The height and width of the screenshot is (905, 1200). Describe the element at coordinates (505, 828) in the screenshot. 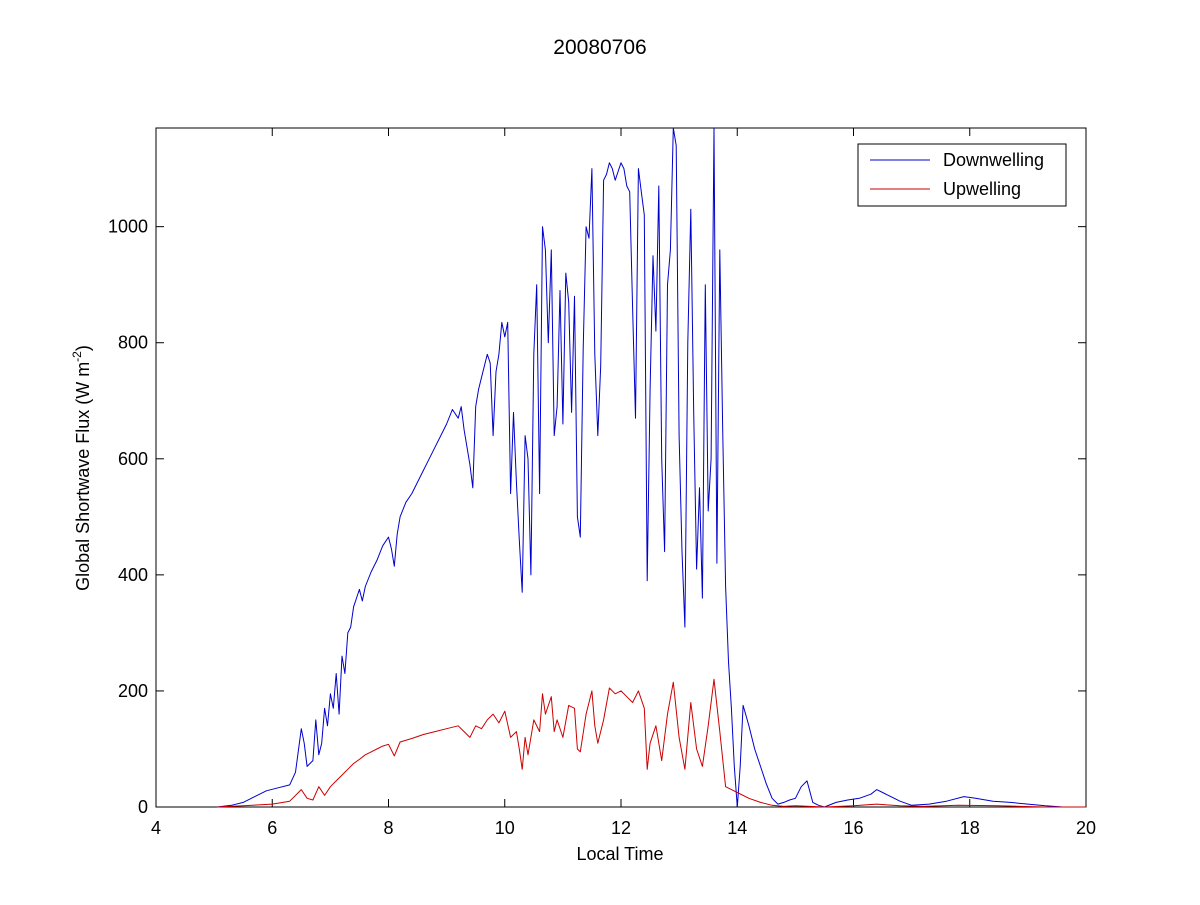

I see `x-tick-label: 10` at that location.